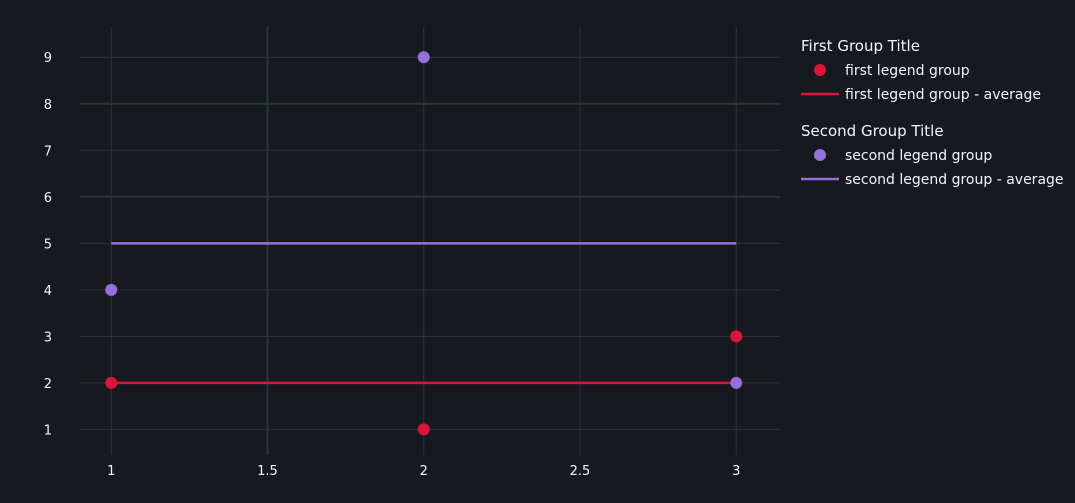  Describe the element at coordinates (48, 105) in the screenshot. I see `y-tick-label: 8` at that location.